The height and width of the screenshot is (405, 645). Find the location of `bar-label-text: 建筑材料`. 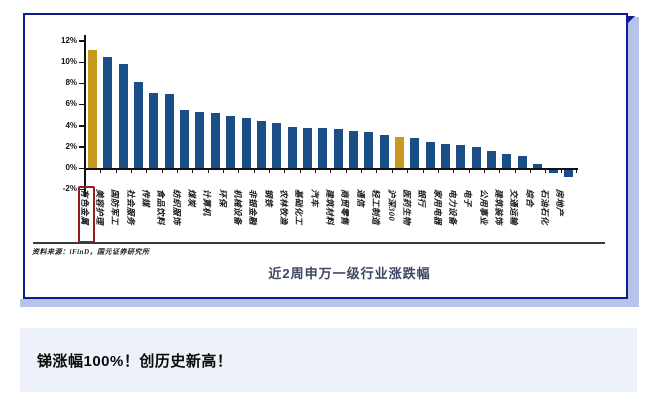

bar-label-text: 建筑材料 is located at coordinates (330, 207).